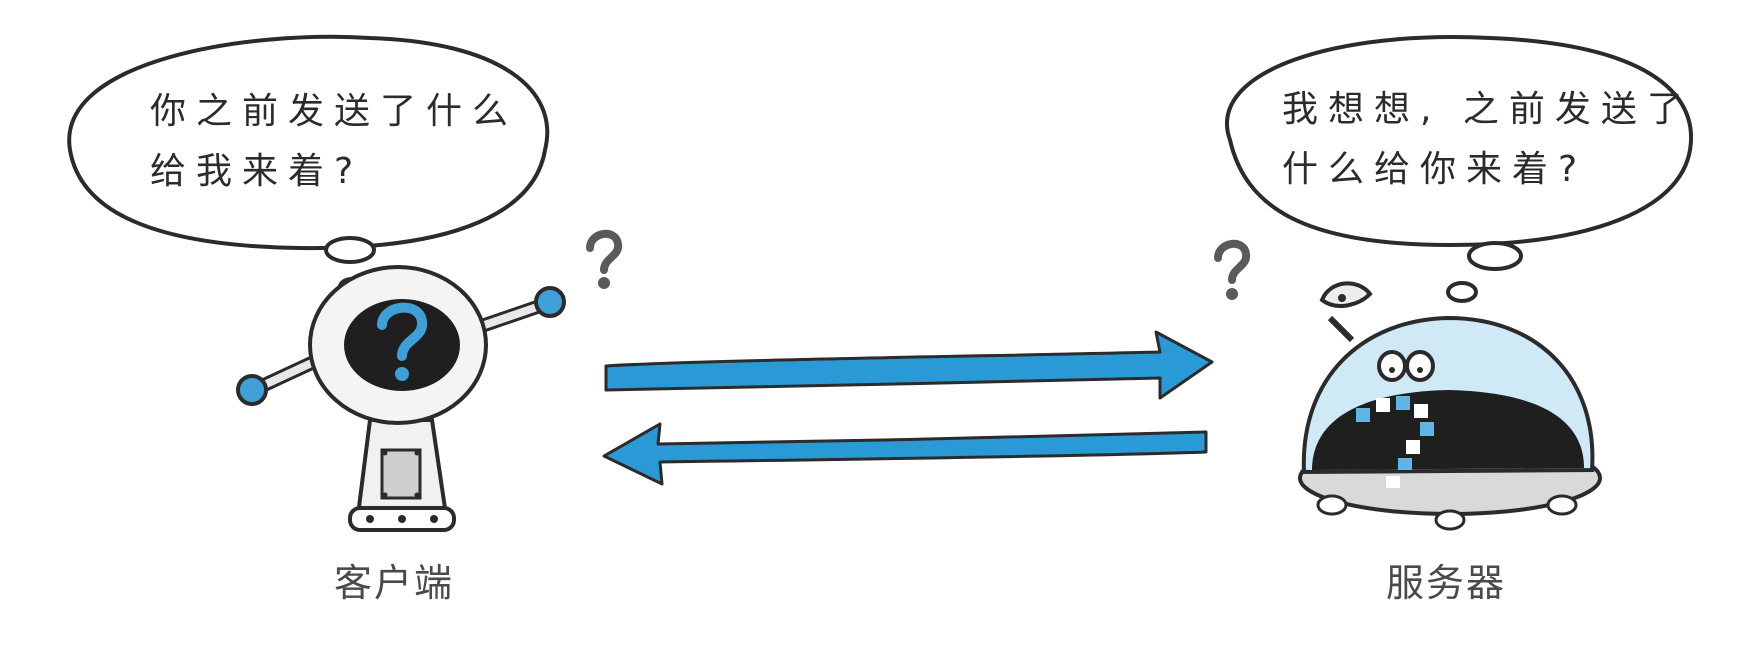  Describe the element at coordinates (401, 398) in the screenshot. I see `client-robot-icon` at that location.